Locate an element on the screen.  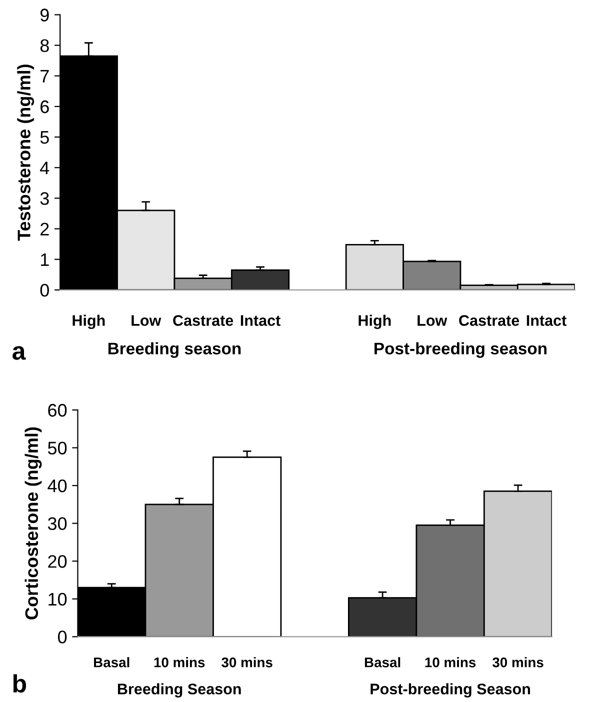
text: b is located at coordinates (19, 683).